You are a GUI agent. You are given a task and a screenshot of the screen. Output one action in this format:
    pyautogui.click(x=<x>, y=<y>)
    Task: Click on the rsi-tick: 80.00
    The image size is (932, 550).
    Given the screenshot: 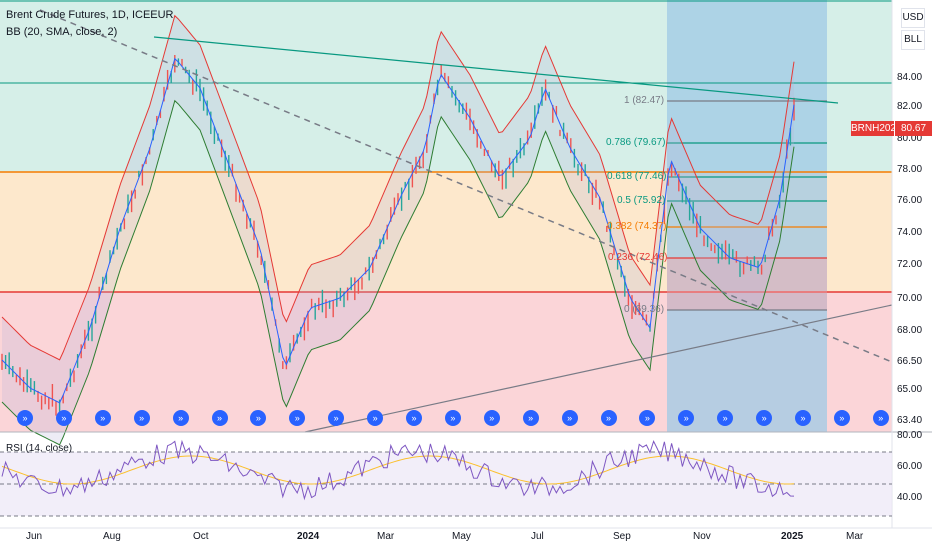 What is the action you would take?
    pyautogui.click(x=910, y=435)
    